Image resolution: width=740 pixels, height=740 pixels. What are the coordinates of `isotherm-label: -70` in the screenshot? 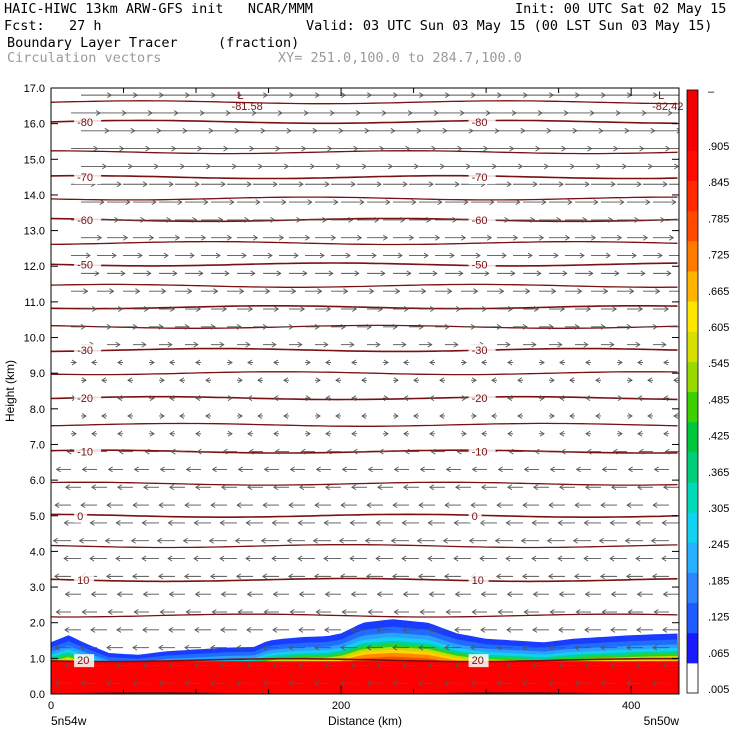 It's located at (85, 178).